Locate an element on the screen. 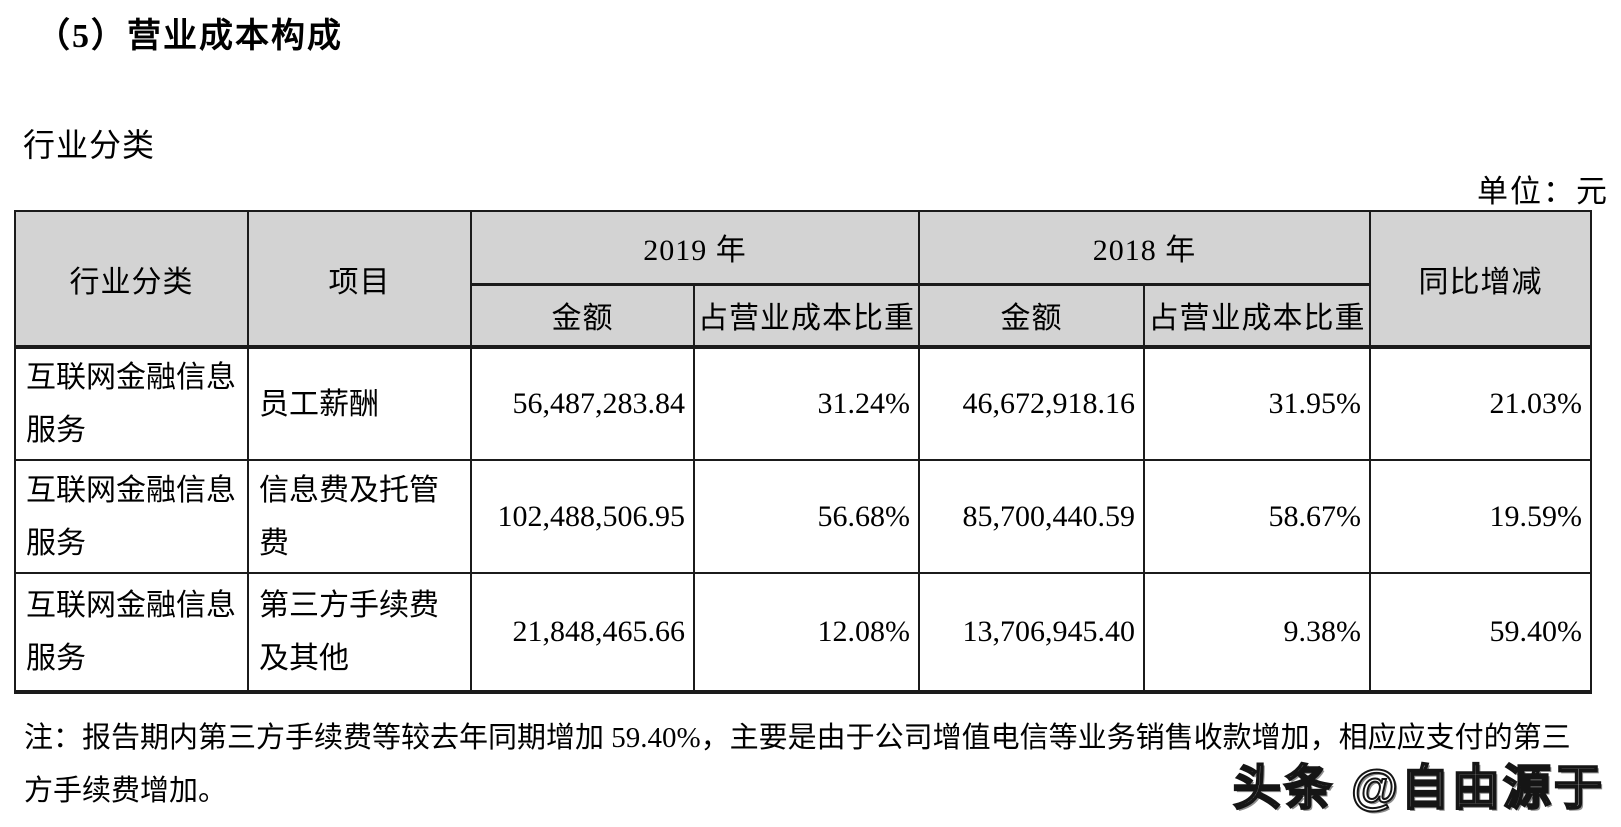 The width and height of the screenshot is (1621, 827). header-amount-2019: 金额 is located at coordinates (582, 316).